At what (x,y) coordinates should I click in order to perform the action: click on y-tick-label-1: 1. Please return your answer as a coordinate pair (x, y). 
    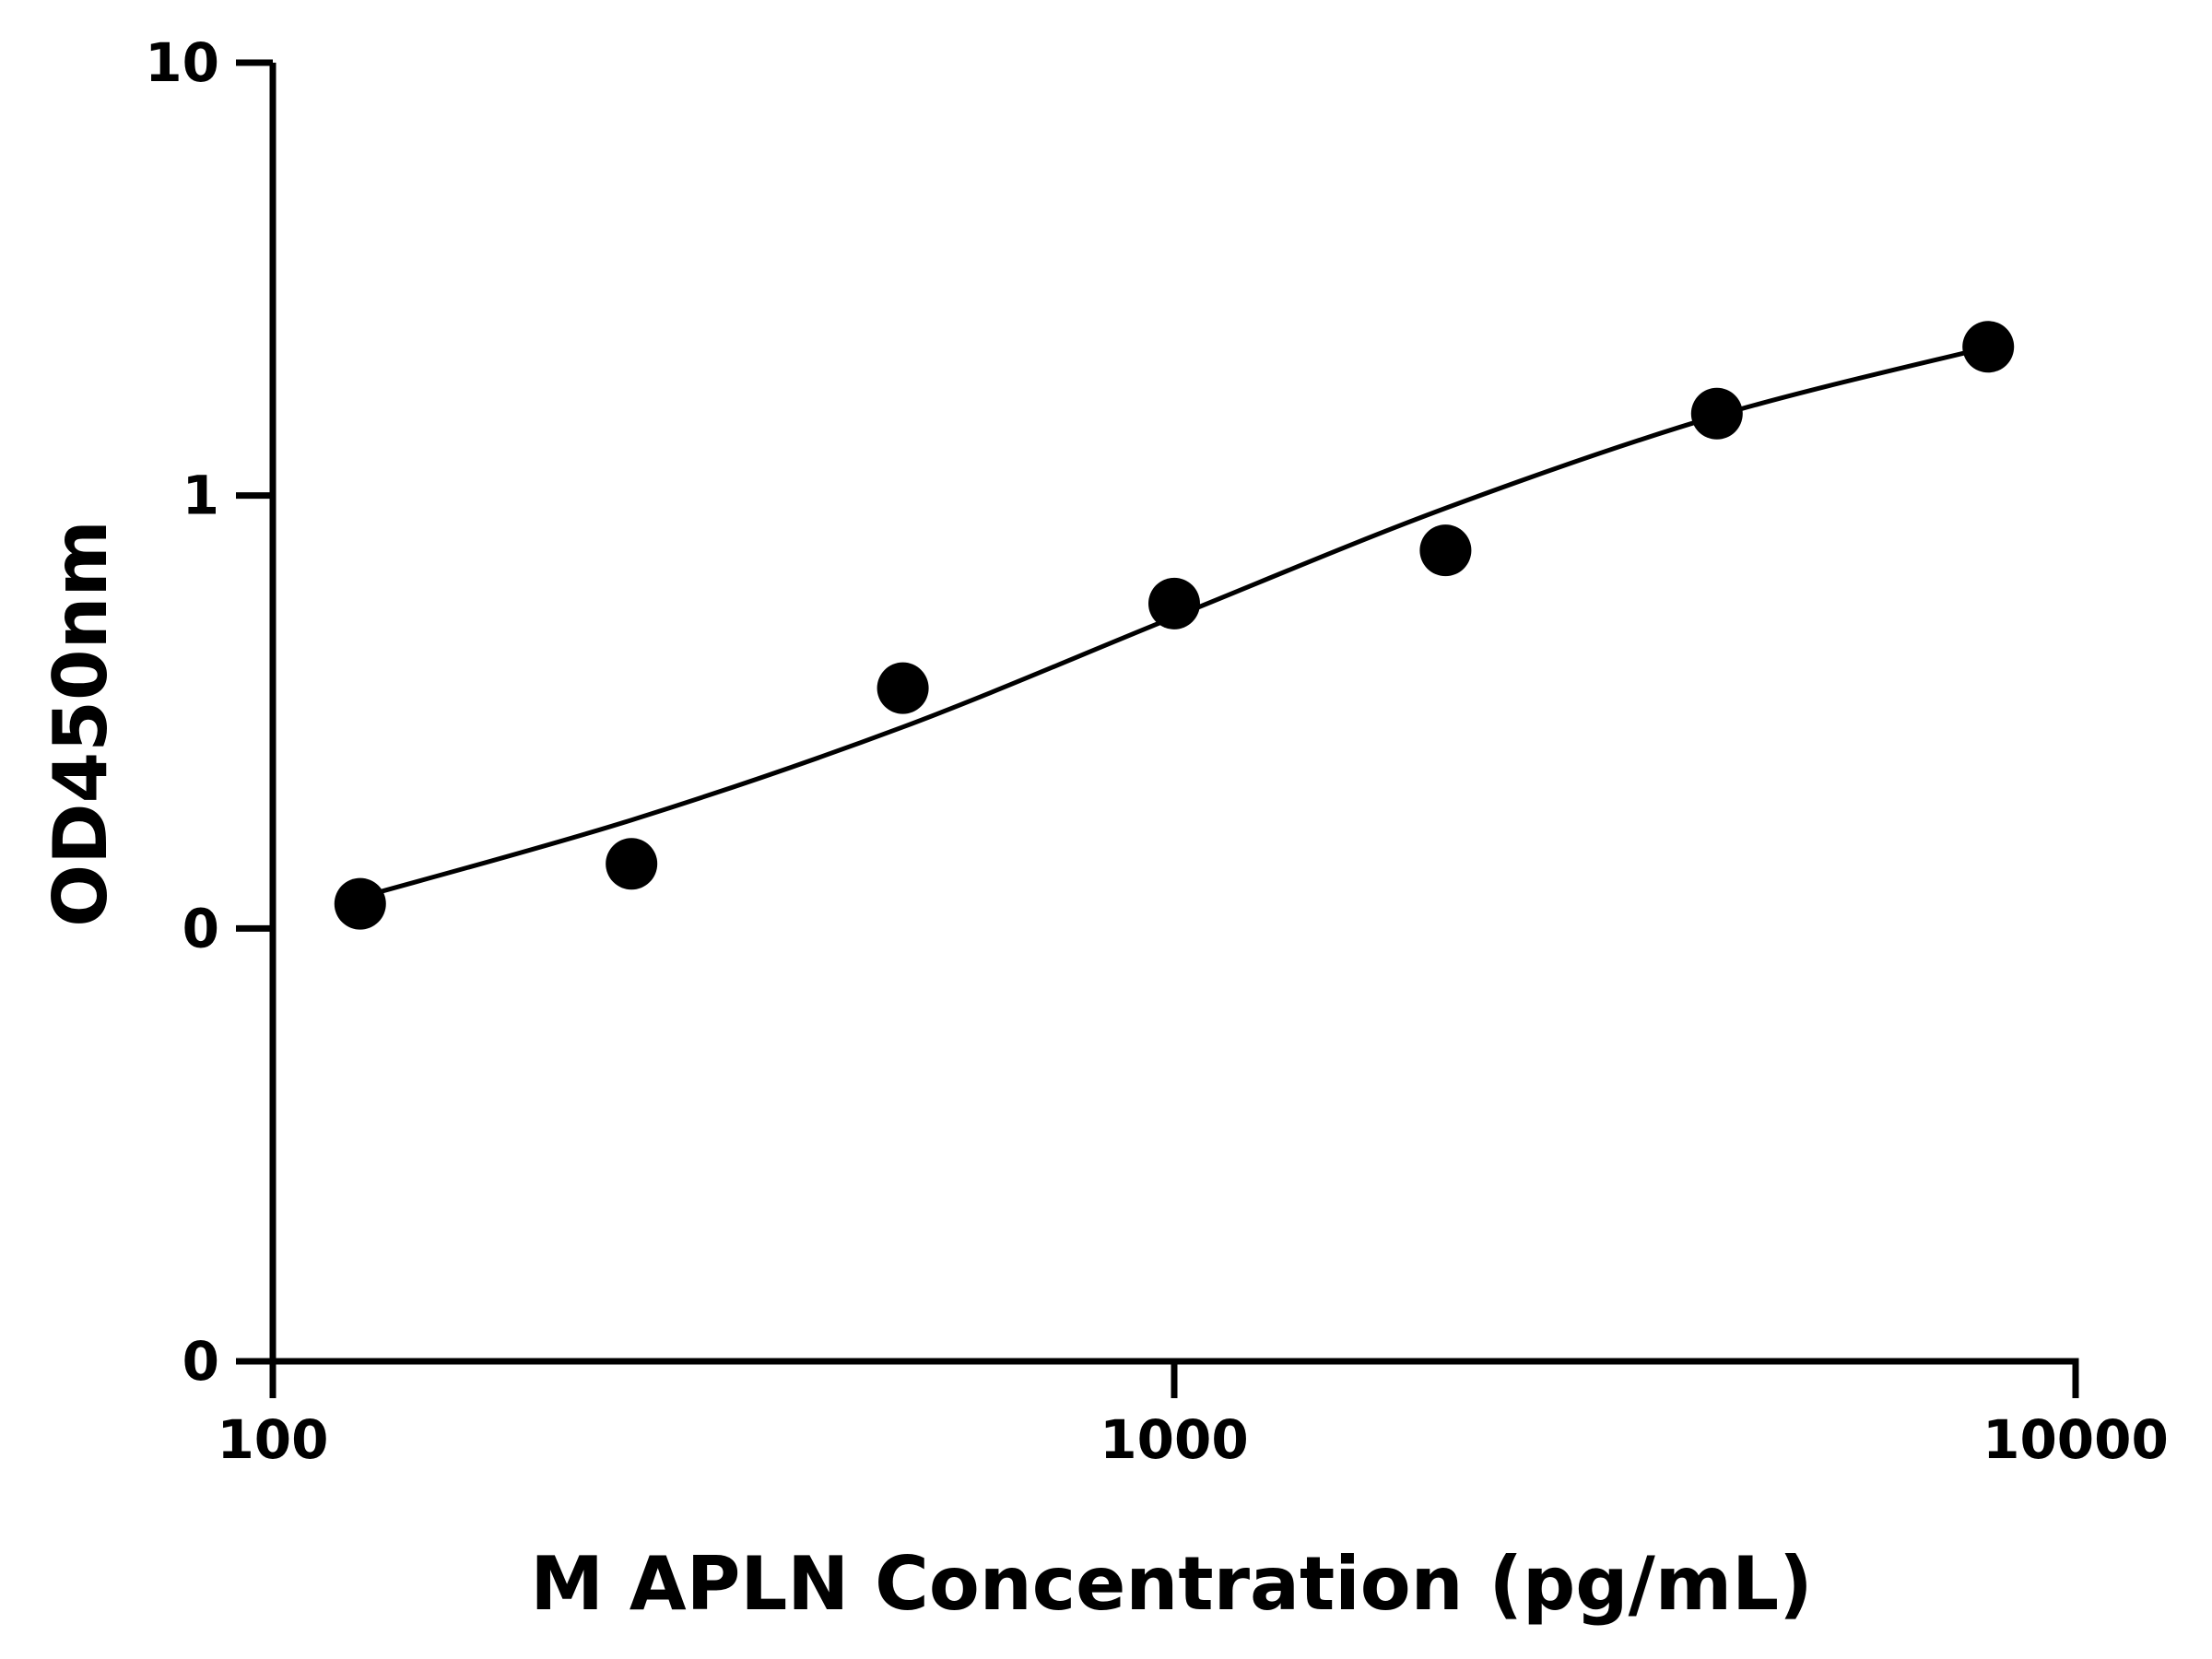
    Looking at the image, I should click on (200, 496).